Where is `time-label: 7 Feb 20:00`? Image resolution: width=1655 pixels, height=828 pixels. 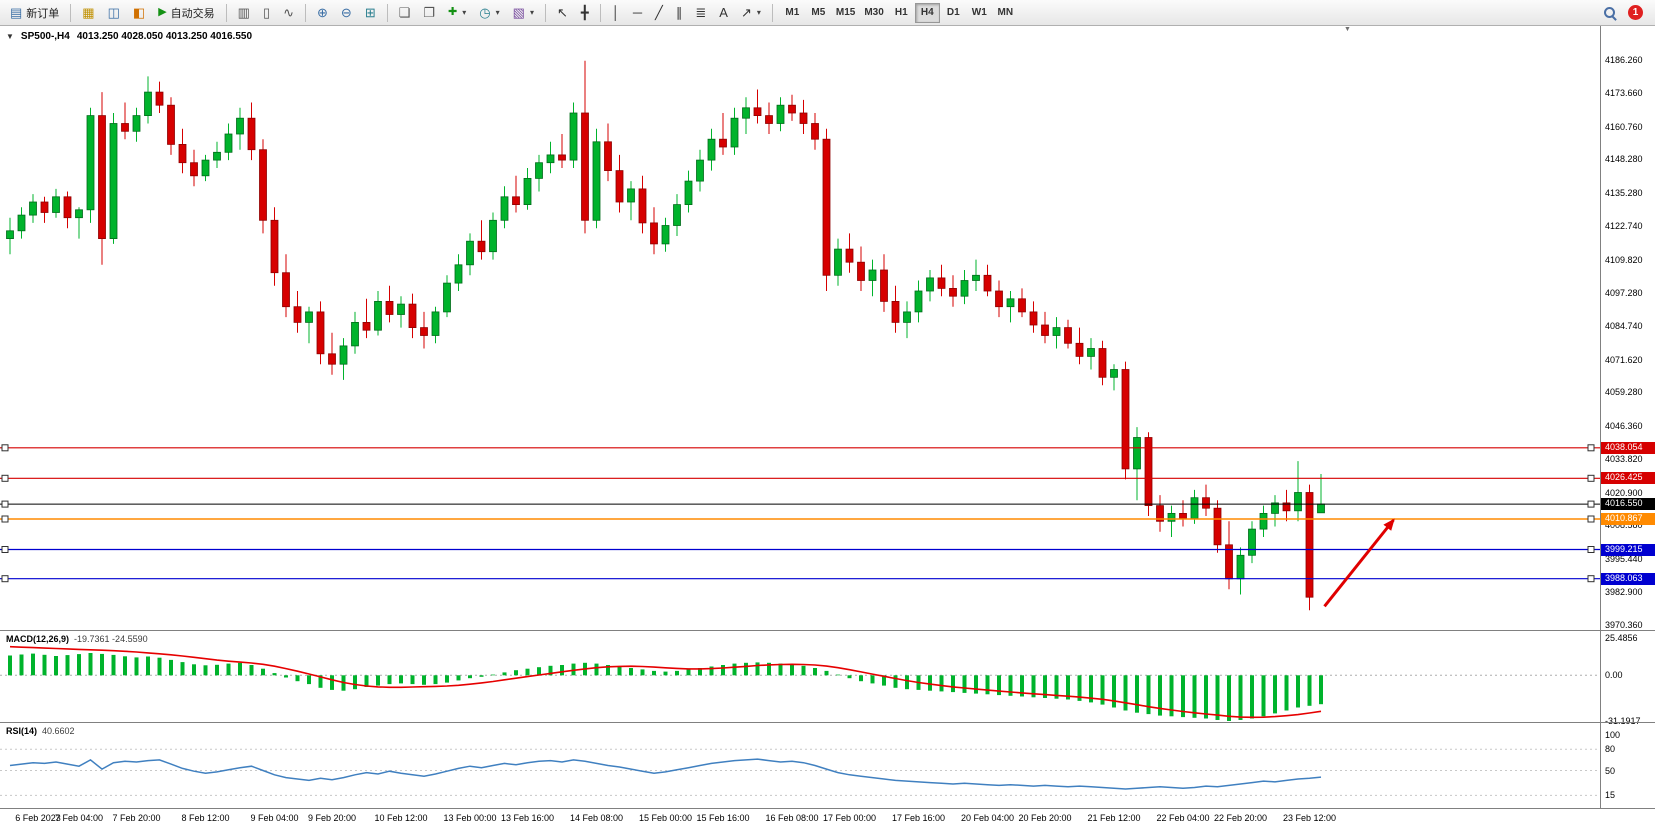
time-label: 7 Feb 20:00 is located at coordinates (136, 818).